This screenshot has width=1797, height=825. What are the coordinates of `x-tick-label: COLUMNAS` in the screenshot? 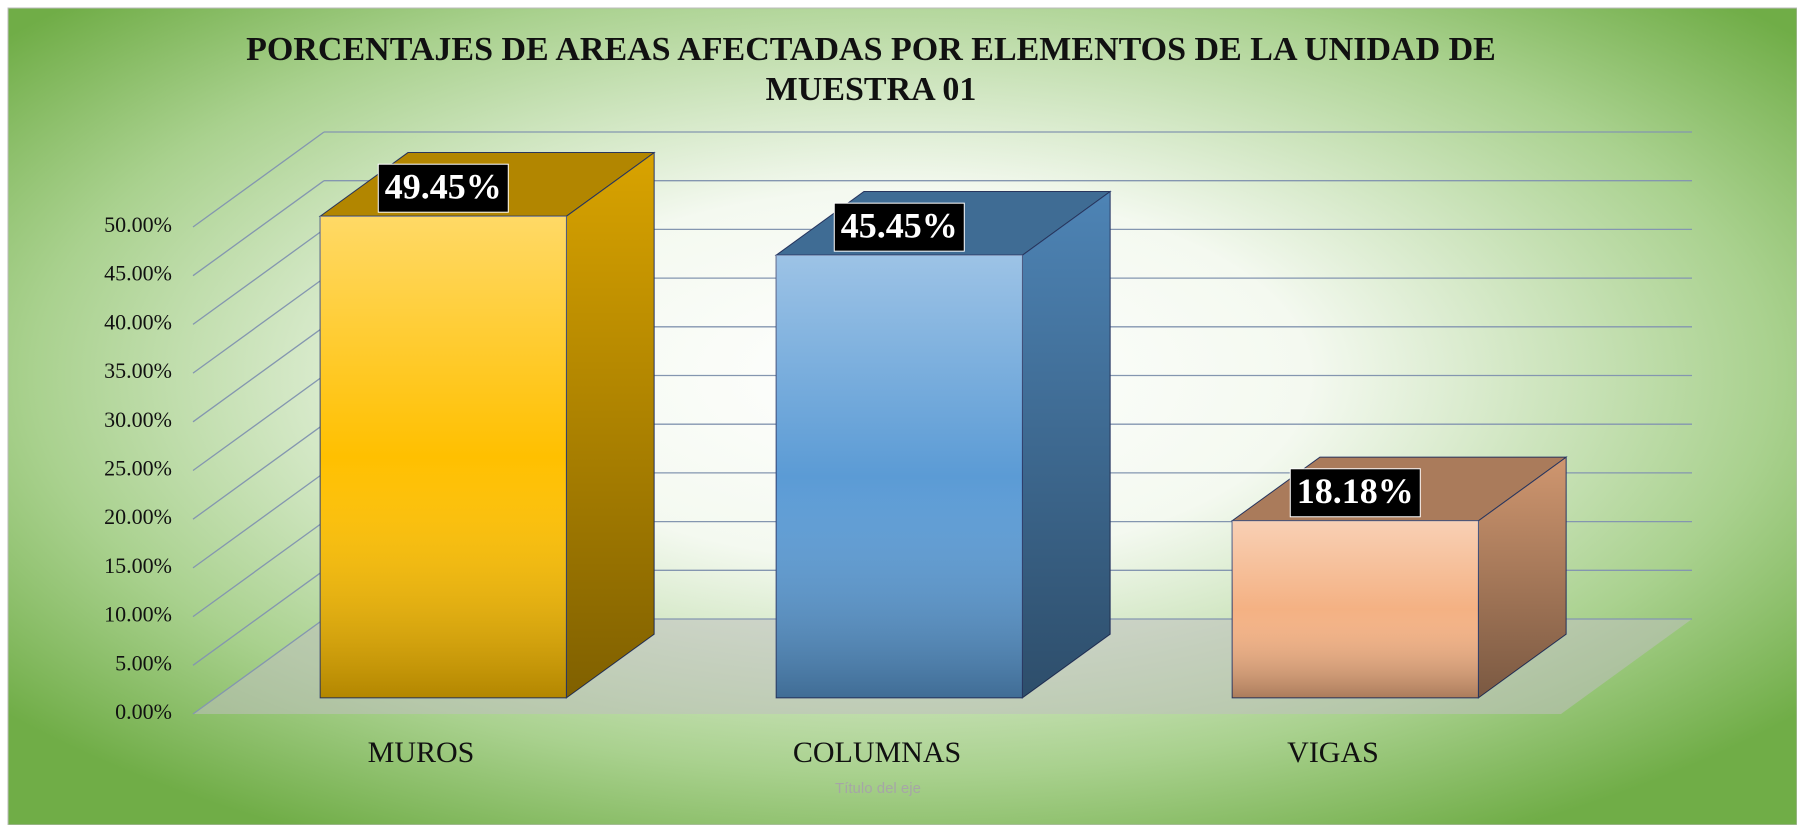 It's located at (877, 752).